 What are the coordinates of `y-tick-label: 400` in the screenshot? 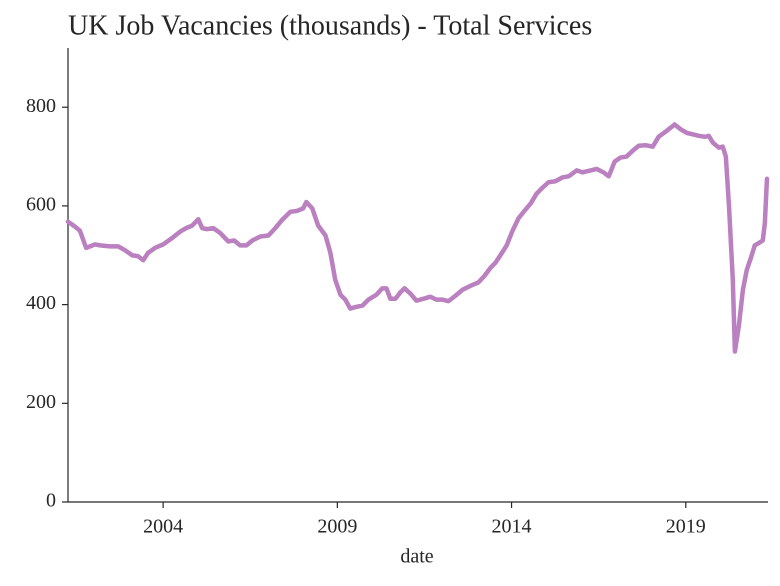 It's located at (41, 303).